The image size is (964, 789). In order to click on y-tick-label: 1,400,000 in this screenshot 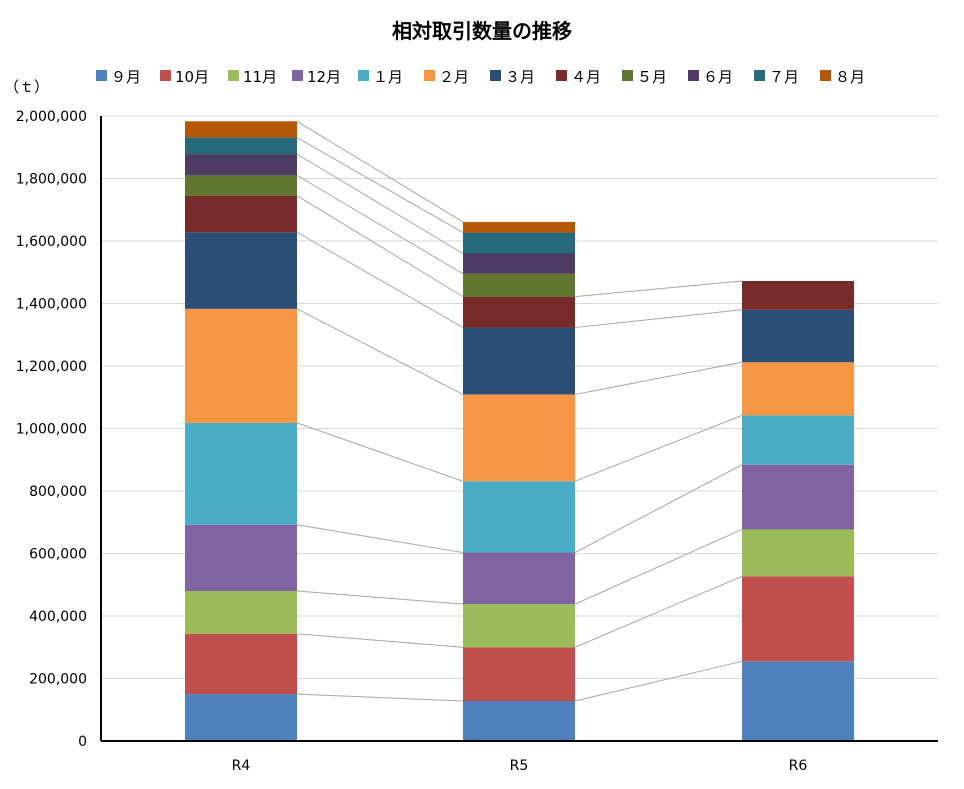, I will do `click(51, 305)`.